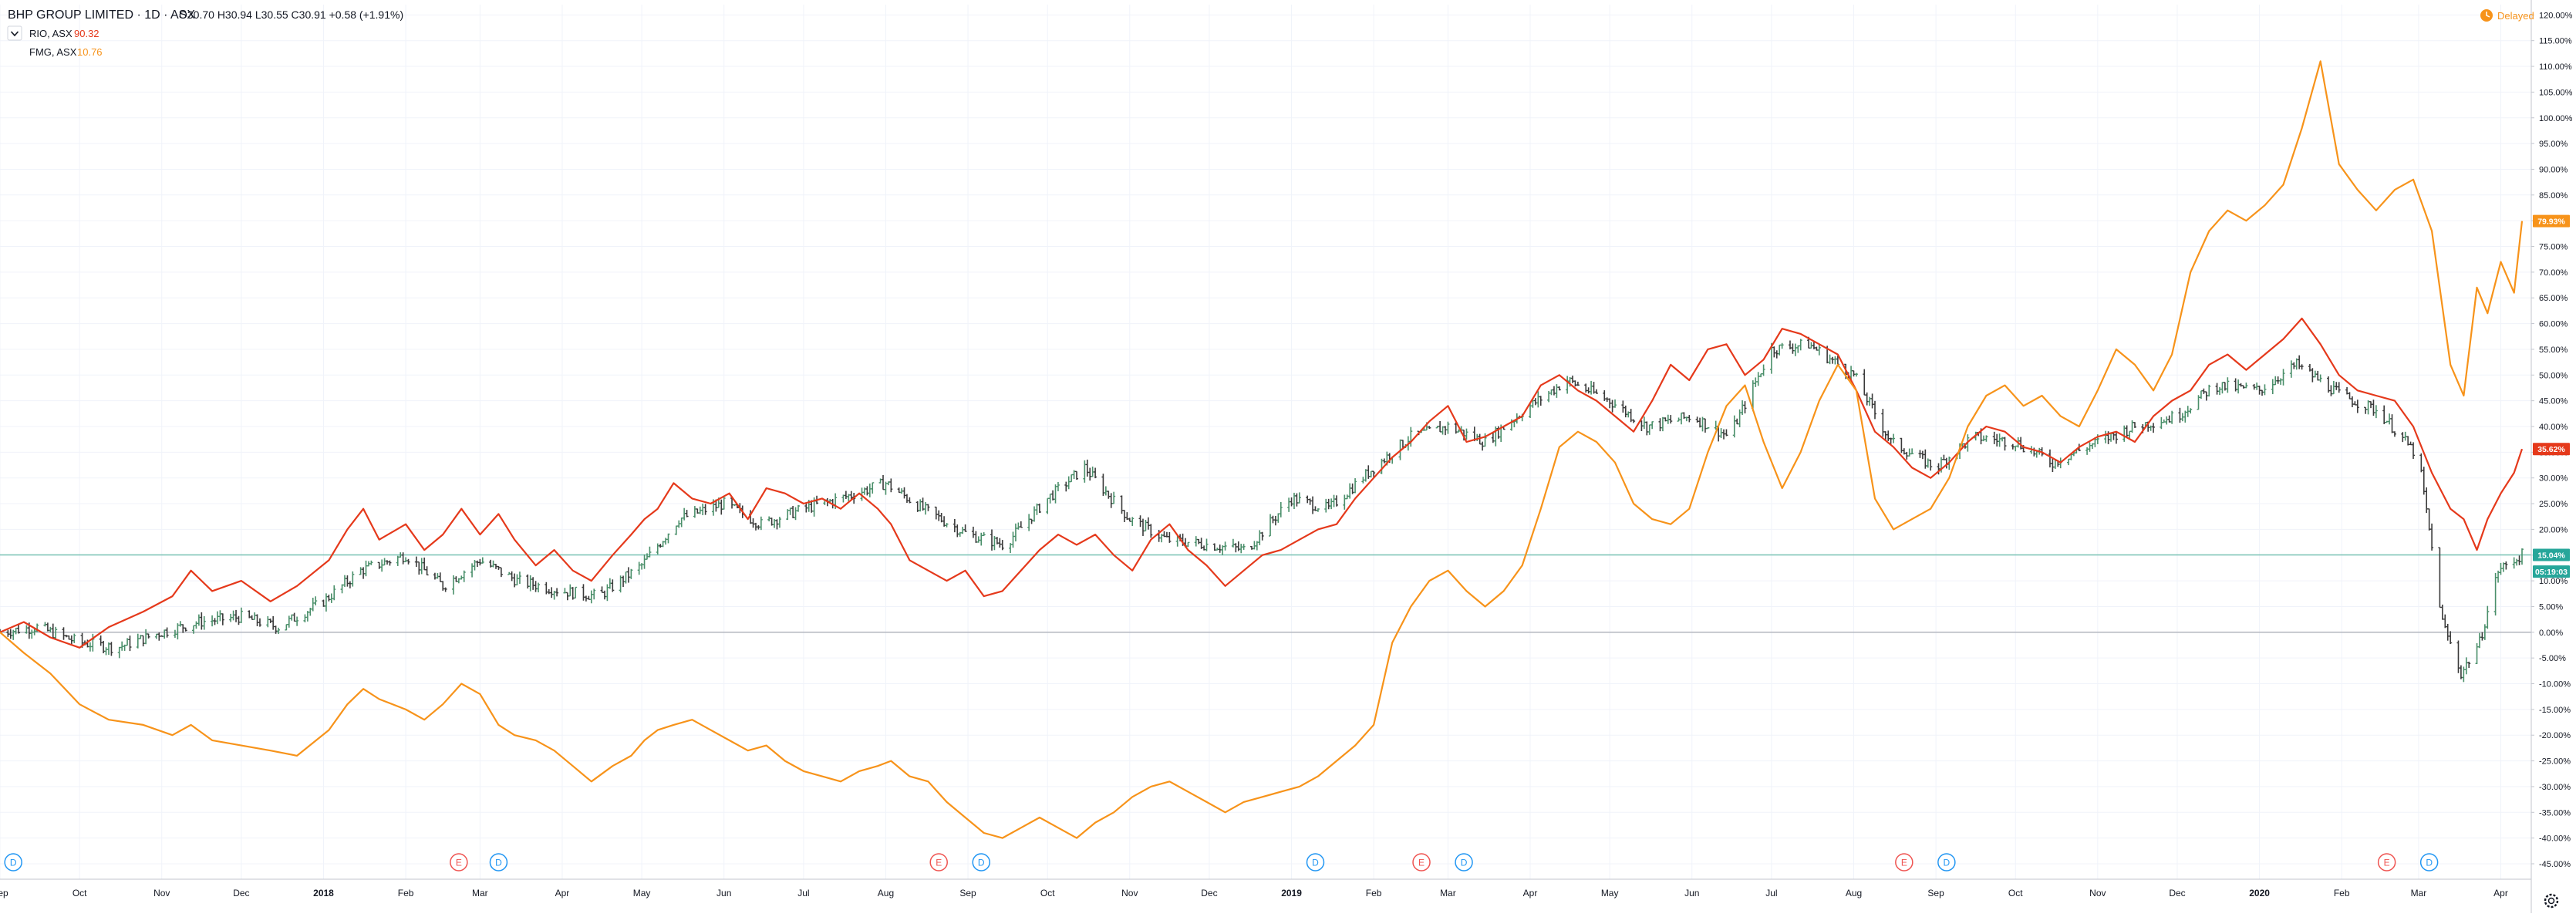 This screenshot has height=917, width=2576. I want to click on price-tag-label: 05:19:03, so click(2551, 572).